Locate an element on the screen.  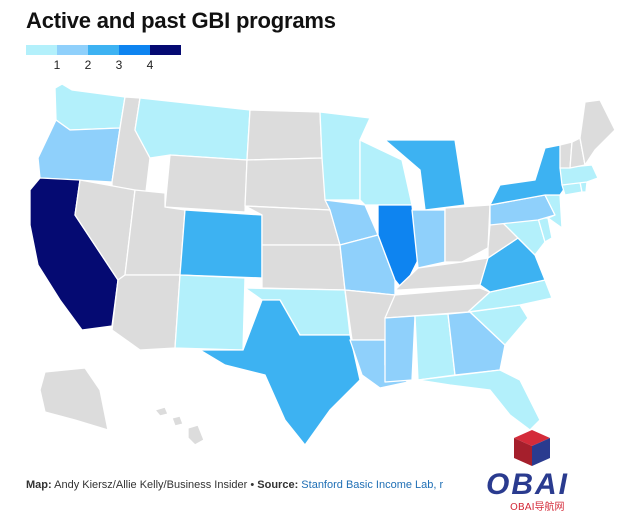
caption-map-label: Map: is located at coordinates (39, 485).